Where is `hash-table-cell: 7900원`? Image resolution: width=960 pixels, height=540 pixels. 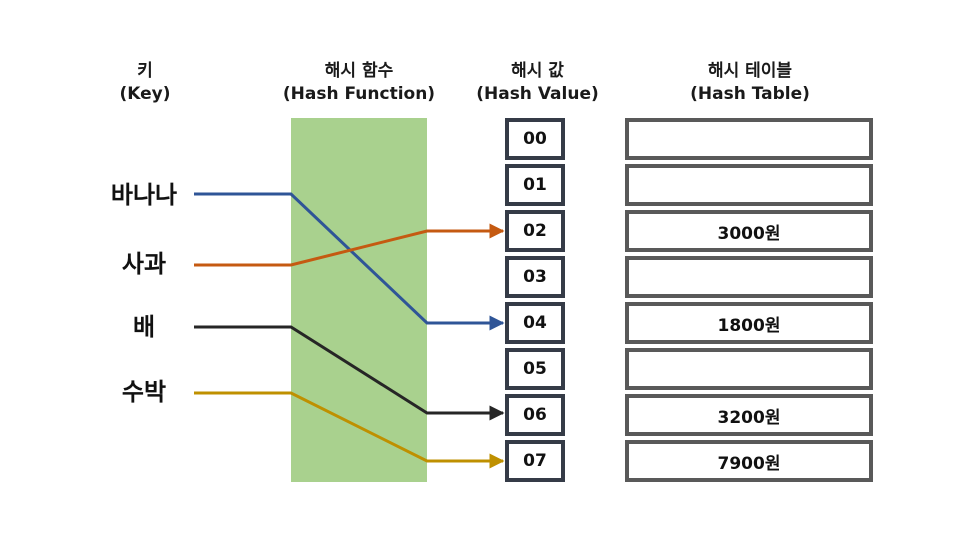
hash-table-cell: 7900원 is located at coordinates (749, 461).